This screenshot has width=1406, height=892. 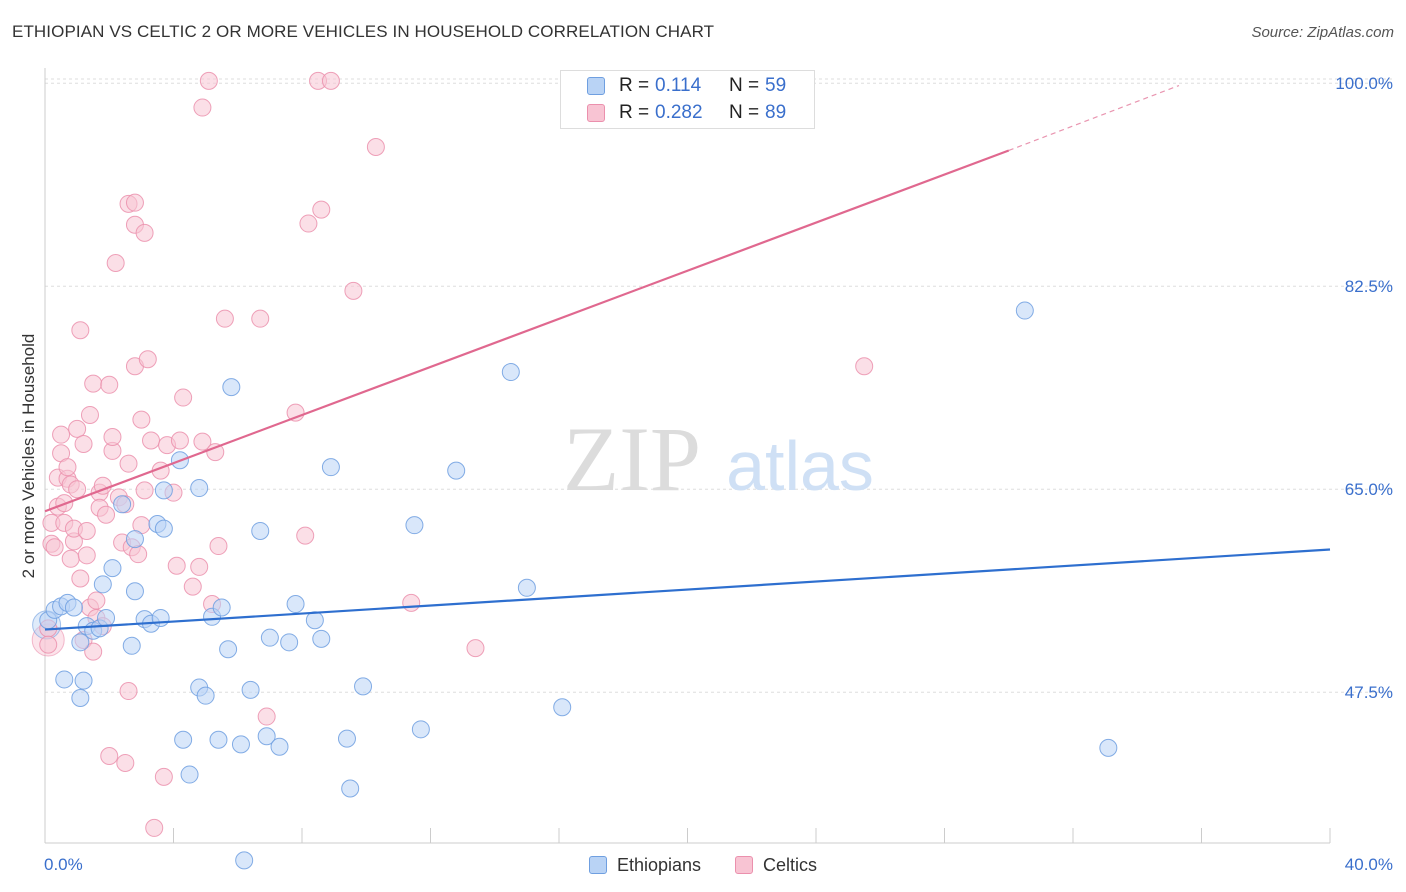 I want to click on ethiopians-trendline, so click(x=687, y=589).